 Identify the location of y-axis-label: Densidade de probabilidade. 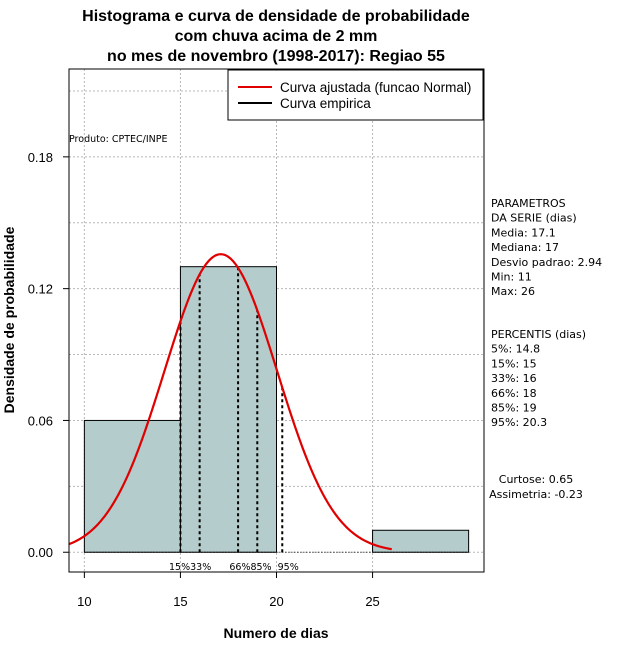
(9, 319).